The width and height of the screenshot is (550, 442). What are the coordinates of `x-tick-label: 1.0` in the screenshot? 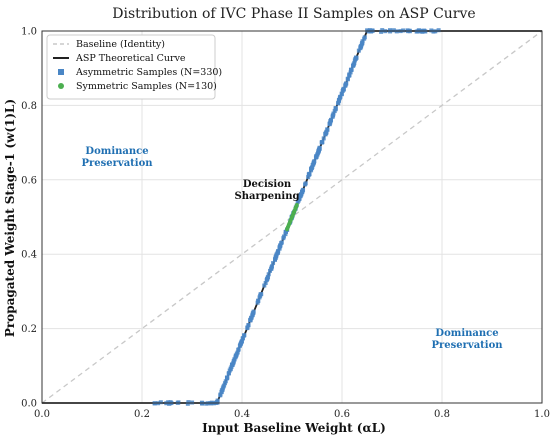 It's located at (542, 414).